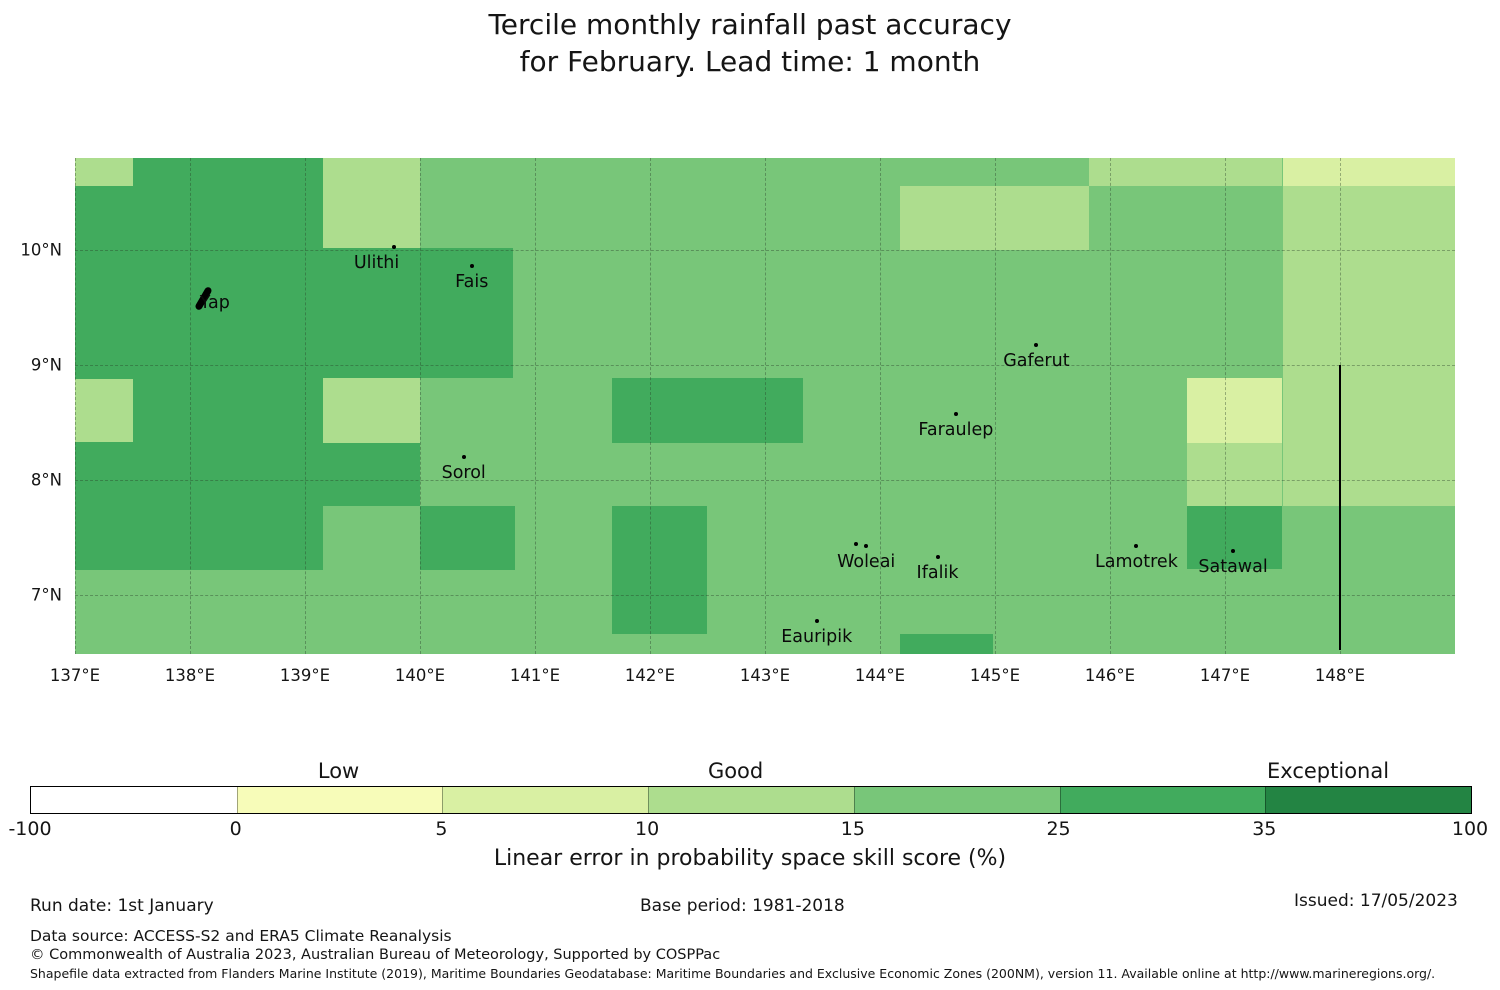 The height and width of the screenshot is (990, 1500). What do you see at coordinates (1058, 829) in the screenshot?
I see `colorbar-tick-label: 25` at bounding box center [1058, 829].